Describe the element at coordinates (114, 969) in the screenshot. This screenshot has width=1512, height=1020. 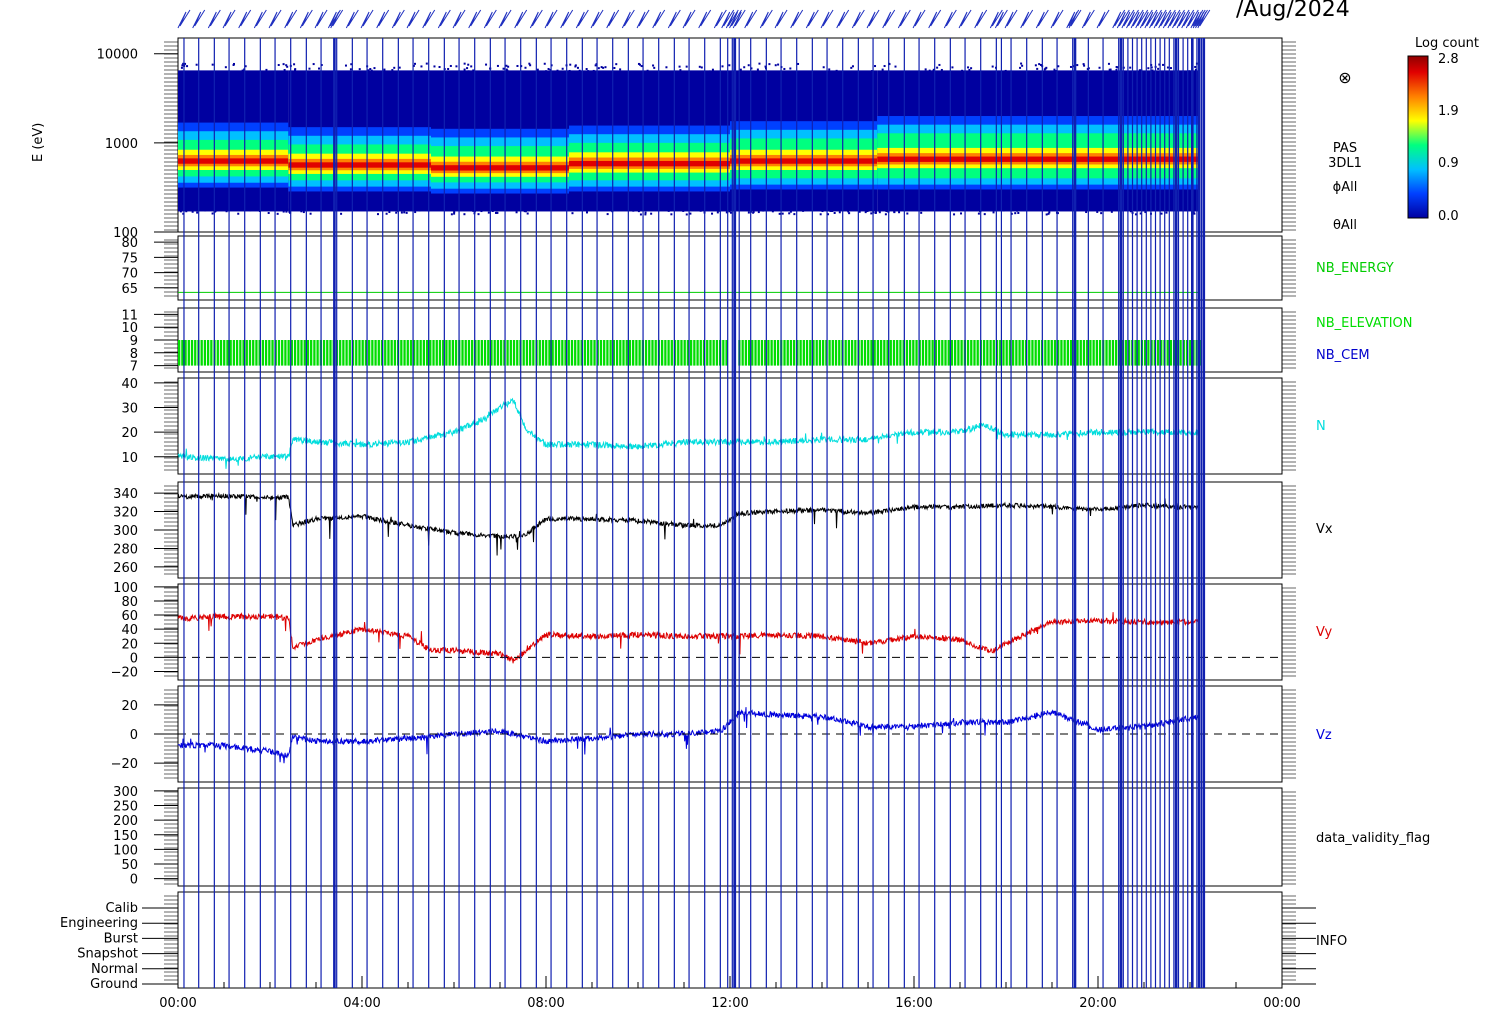
I see `info-tick-label: Normal` at that location.